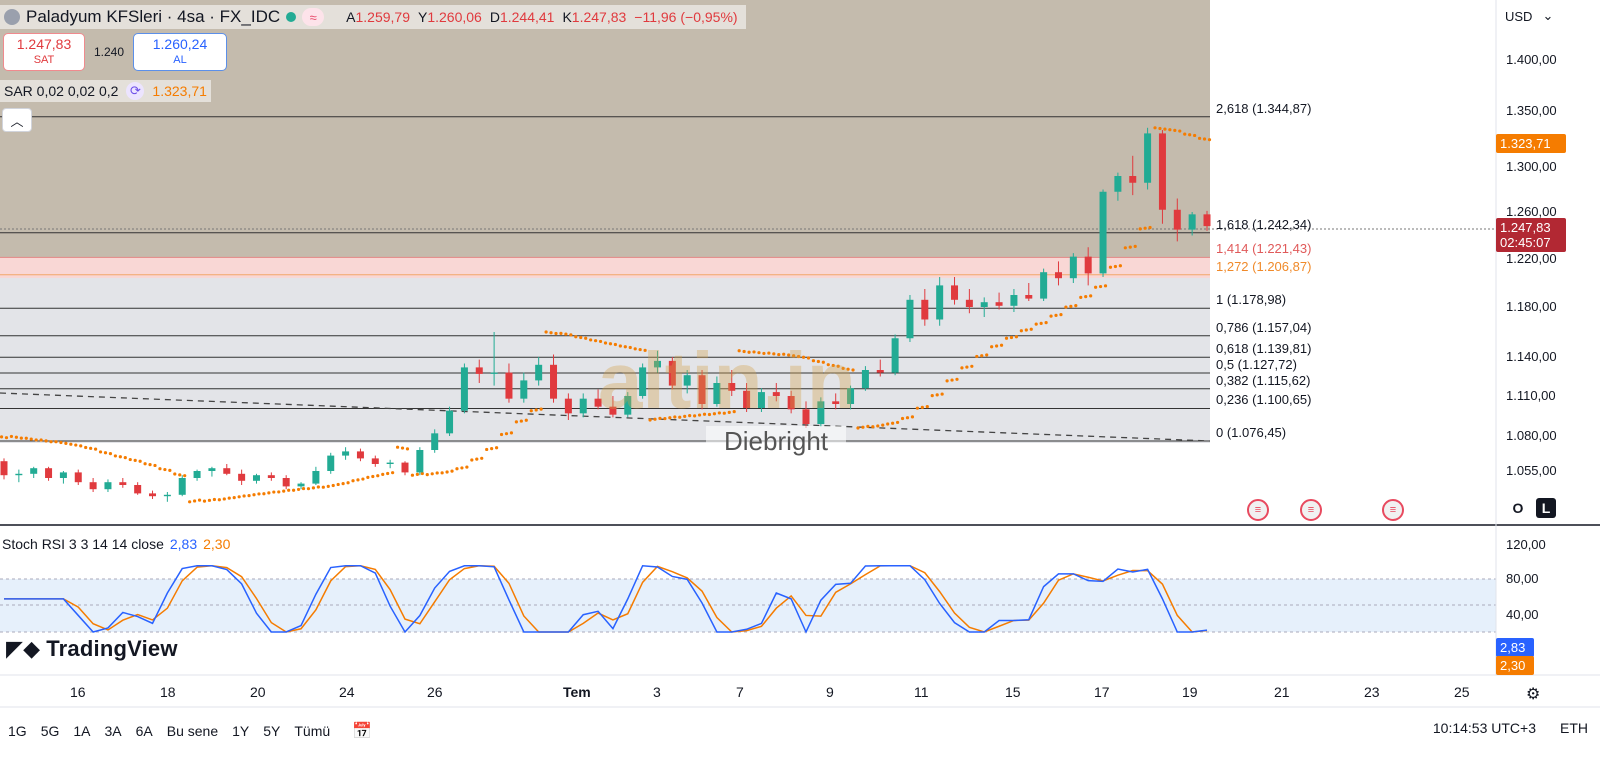 The height and width of the screenshot is (763, 1600). Describe the element at coordinates (1532, 16) in the screenshot. I see `currency-select: USD ⌄` at that location.